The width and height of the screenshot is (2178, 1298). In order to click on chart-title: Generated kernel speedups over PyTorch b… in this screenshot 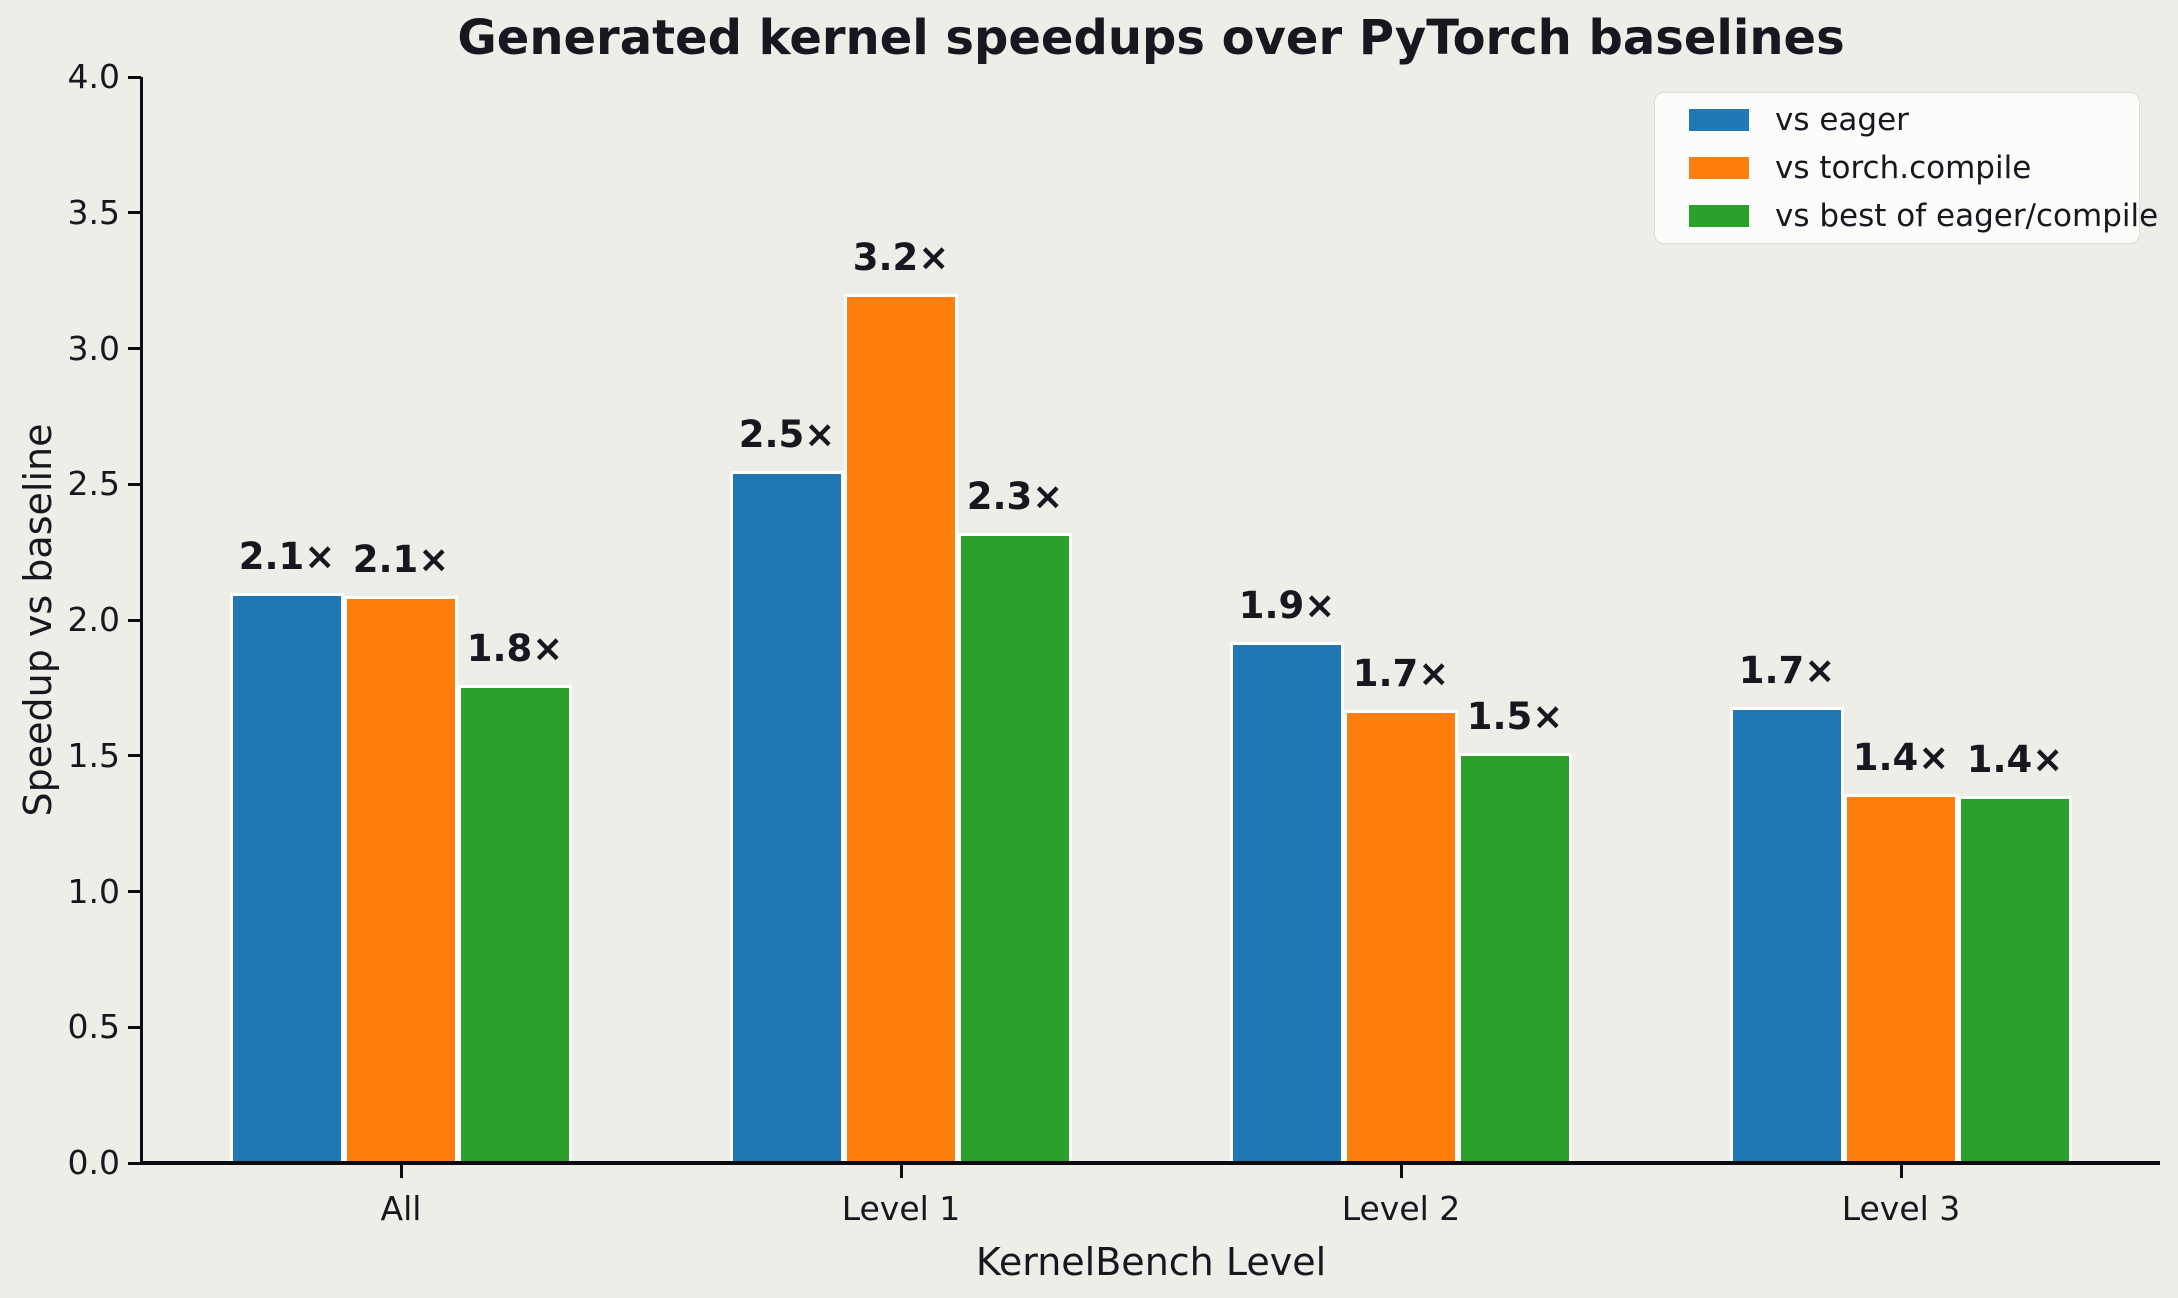, I will do `click(1151, 38)`.